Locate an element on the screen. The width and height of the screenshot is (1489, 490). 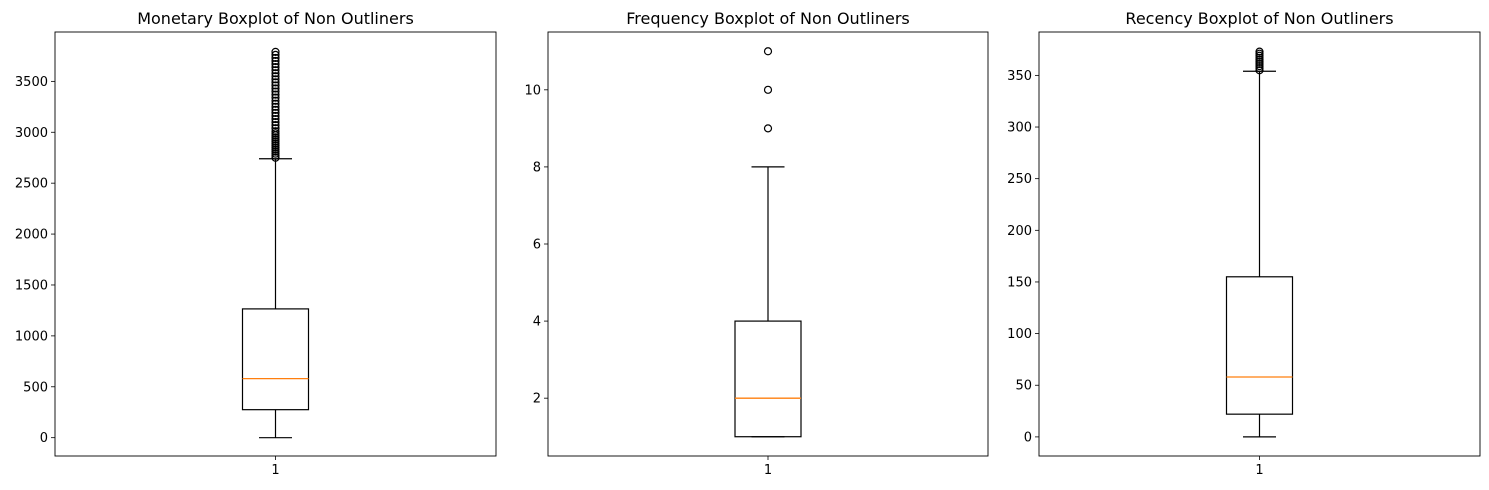
y-tick-label: 2 is located at coordinates (537, 399).